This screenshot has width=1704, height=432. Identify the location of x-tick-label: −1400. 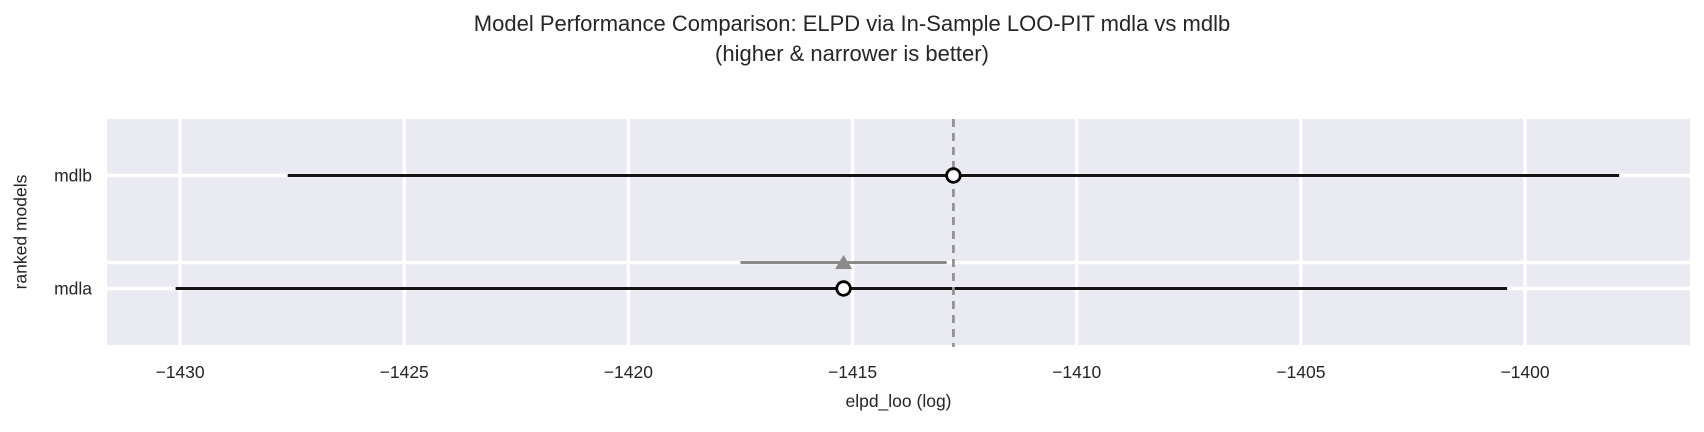
(1524, 372).